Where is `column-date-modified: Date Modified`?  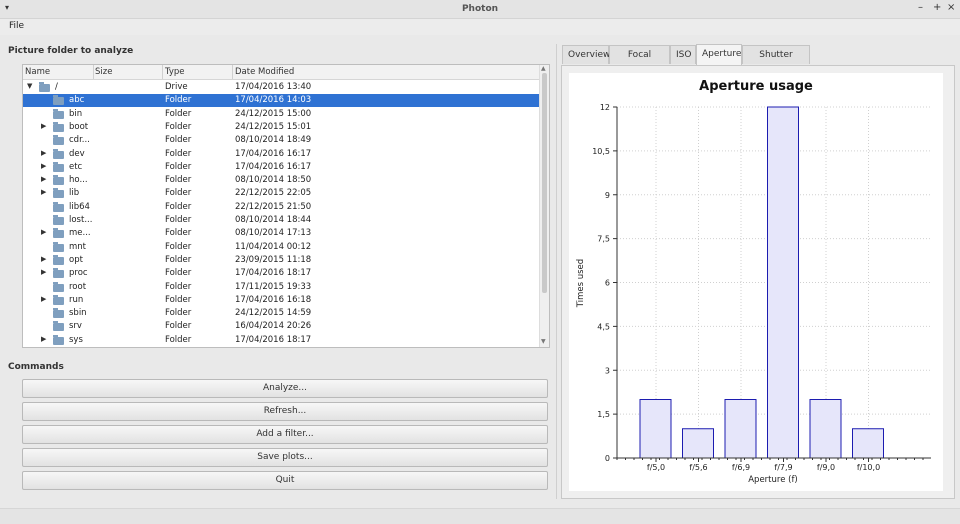
column-date-modified: Date Modified is located at coordinates (265, 72).